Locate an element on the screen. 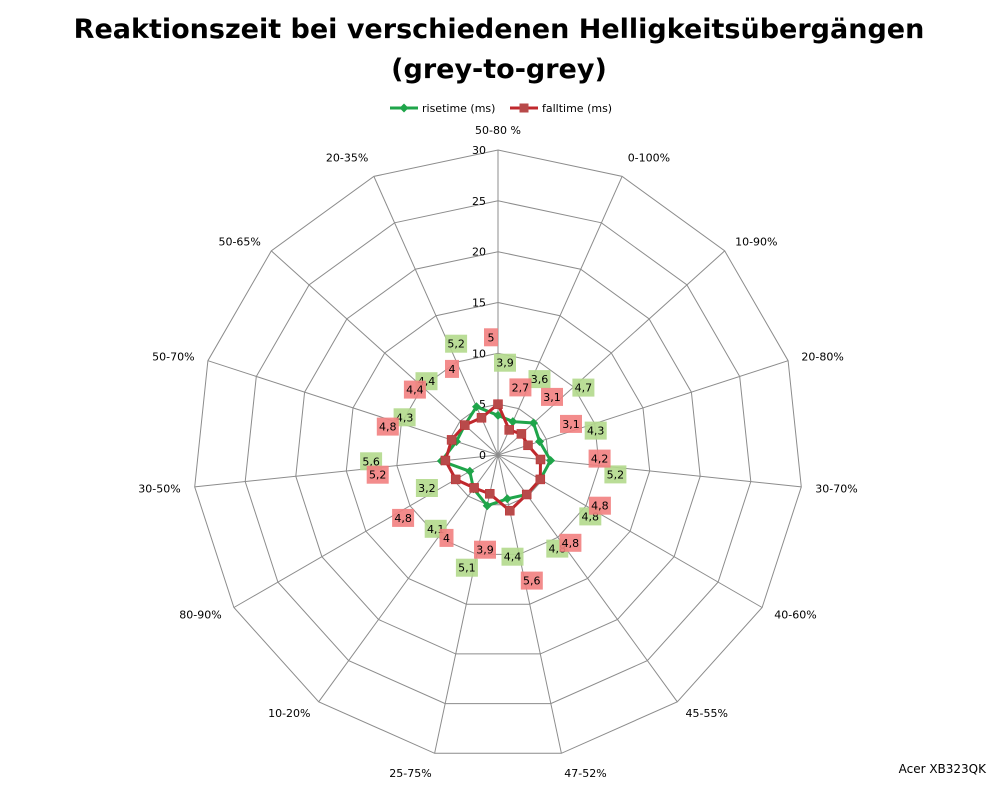 The image size is (998, 786). chart-title-line-2: (grey-to-grey) is located at coordinates (499, 69).